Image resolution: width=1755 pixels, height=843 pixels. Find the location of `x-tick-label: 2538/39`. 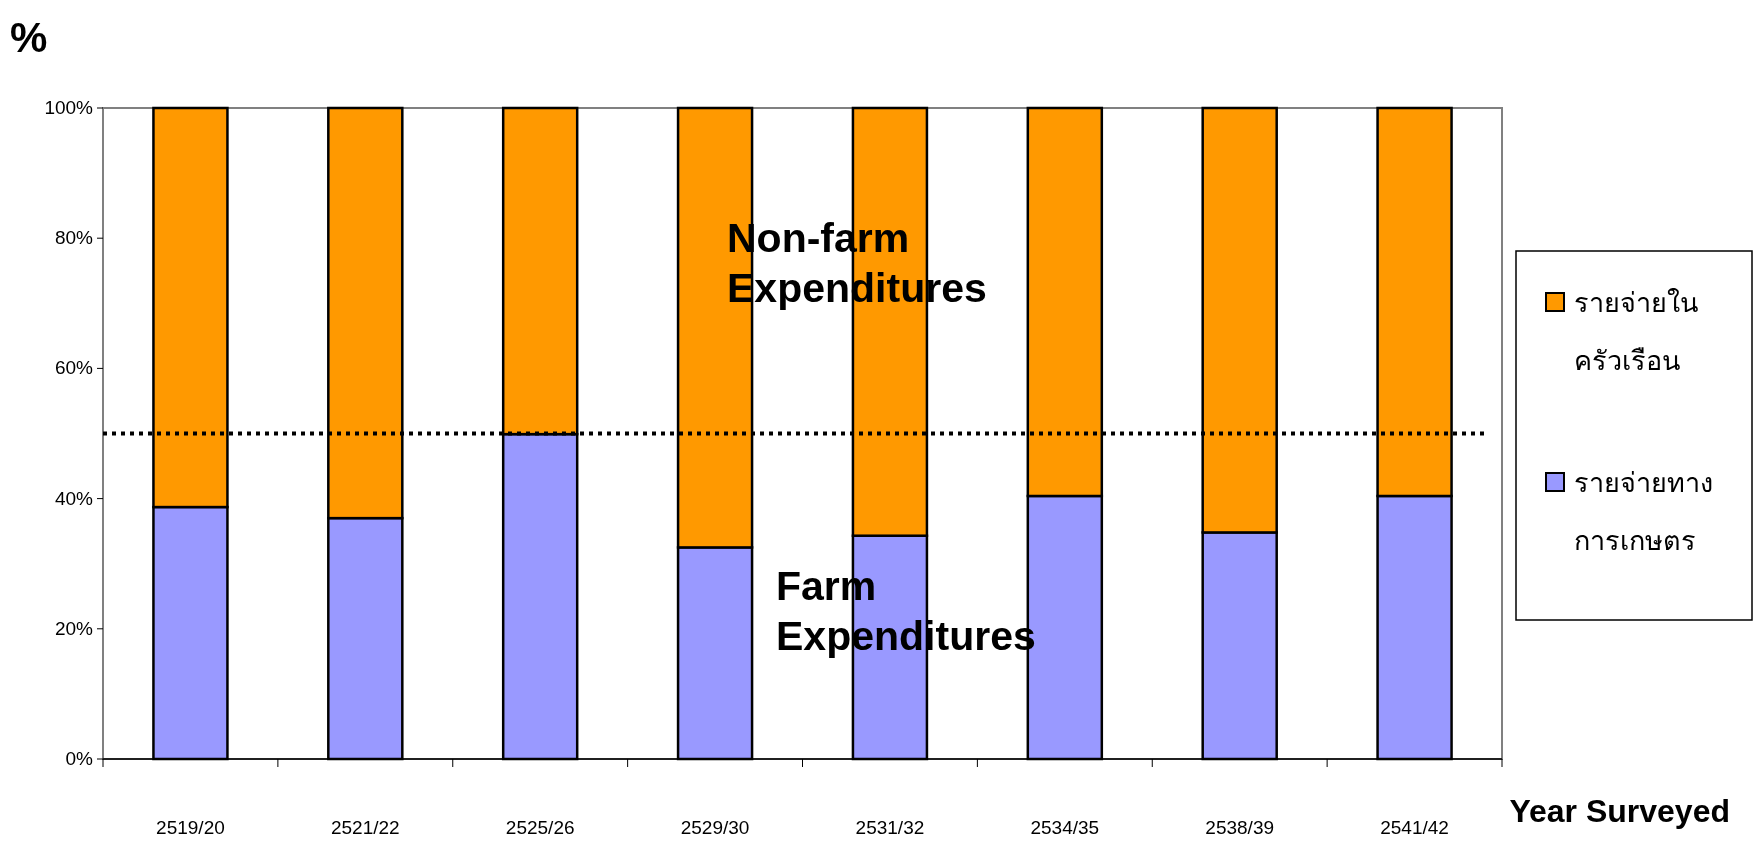

x-tick-label: 2538/39 is located at coordinates (1240, 827).